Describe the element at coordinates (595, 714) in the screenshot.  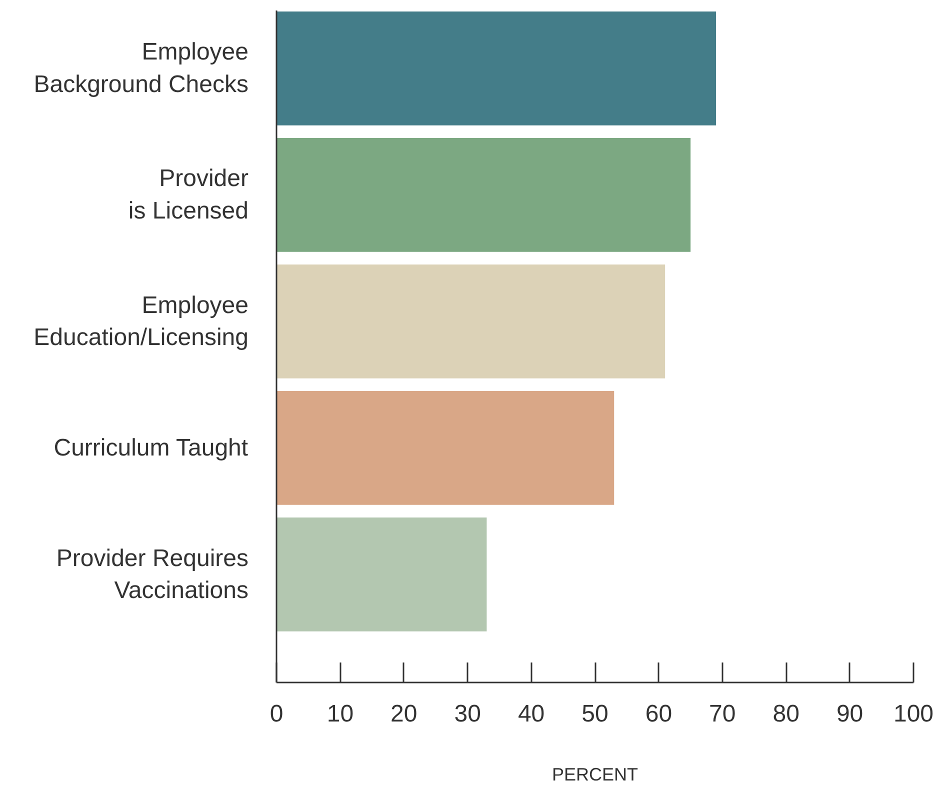
I see `x-tick-label: 50` at that location.